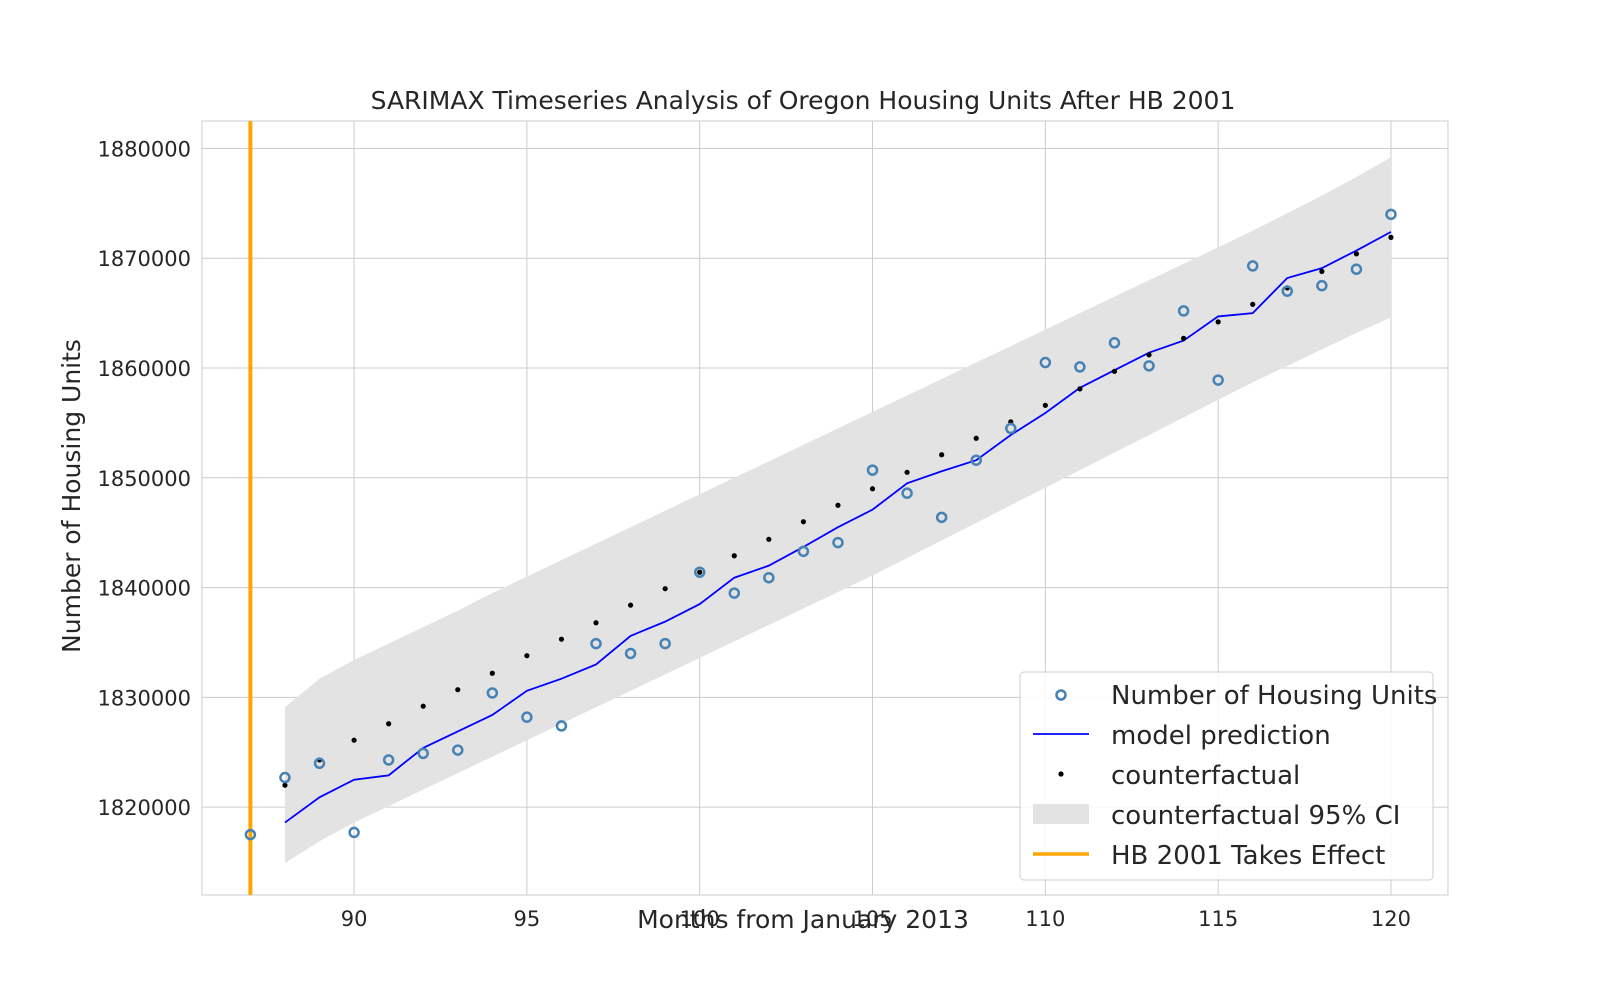 Image resolution: width=1600 pixels, height=1000 pixels. What do you see at coordinates (1255, 816) in the screenshot?
I see `legend-label-ci-band: counterfactual 95% CI` at bounding box center [1255, 816].